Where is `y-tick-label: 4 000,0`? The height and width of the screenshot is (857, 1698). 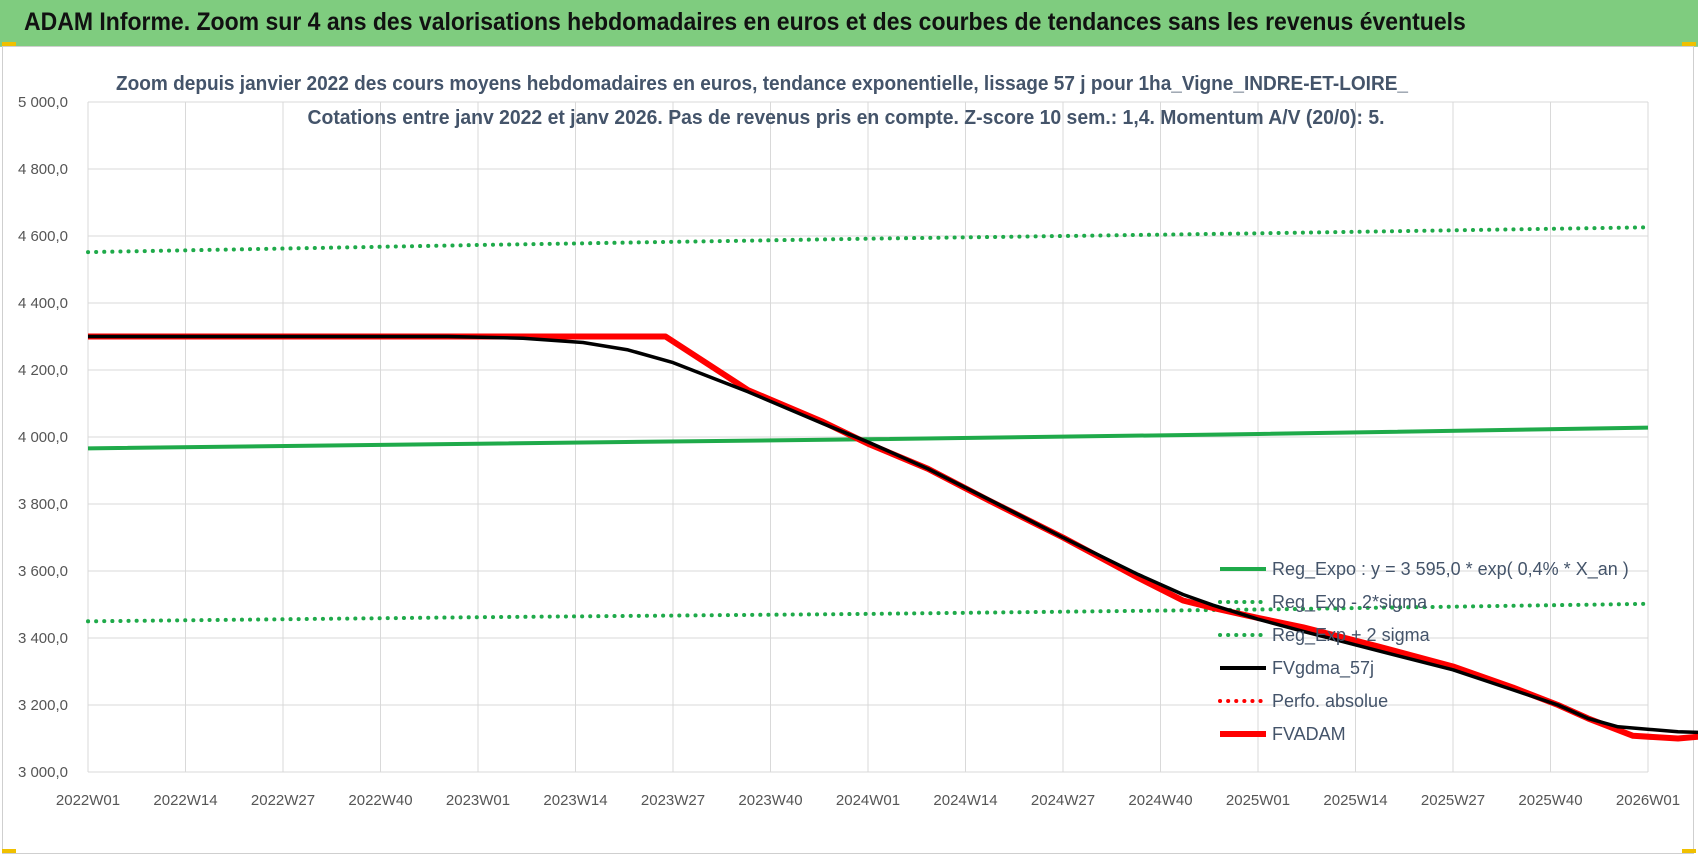
y-tick-label: 4 000,0 is located at coordinates (43, 437).